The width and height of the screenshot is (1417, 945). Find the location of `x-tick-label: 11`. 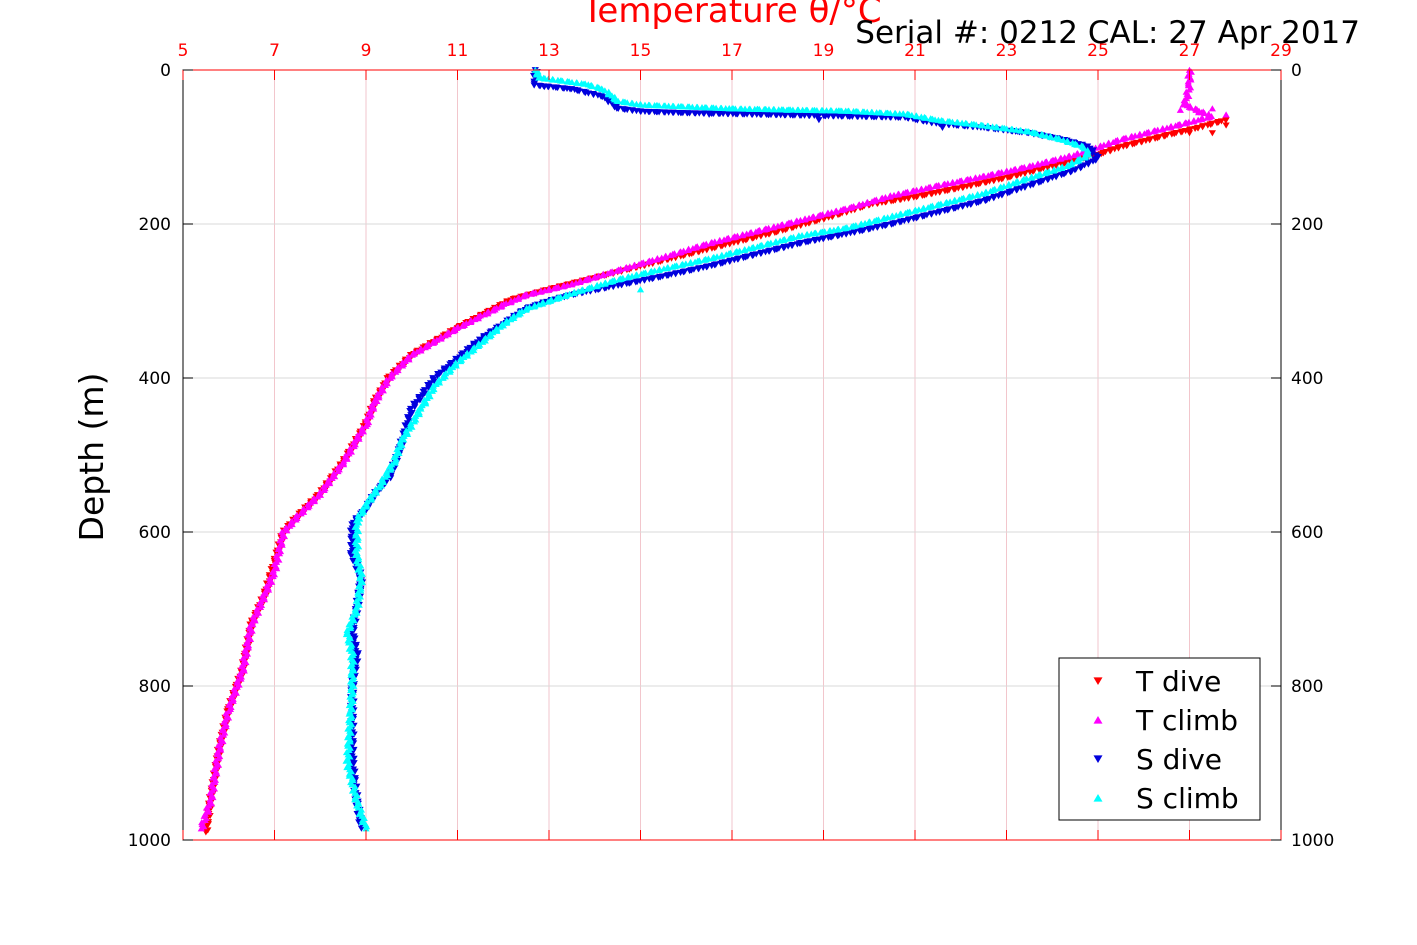

x-tick-label: 11 is located at coordinates (458, 51).